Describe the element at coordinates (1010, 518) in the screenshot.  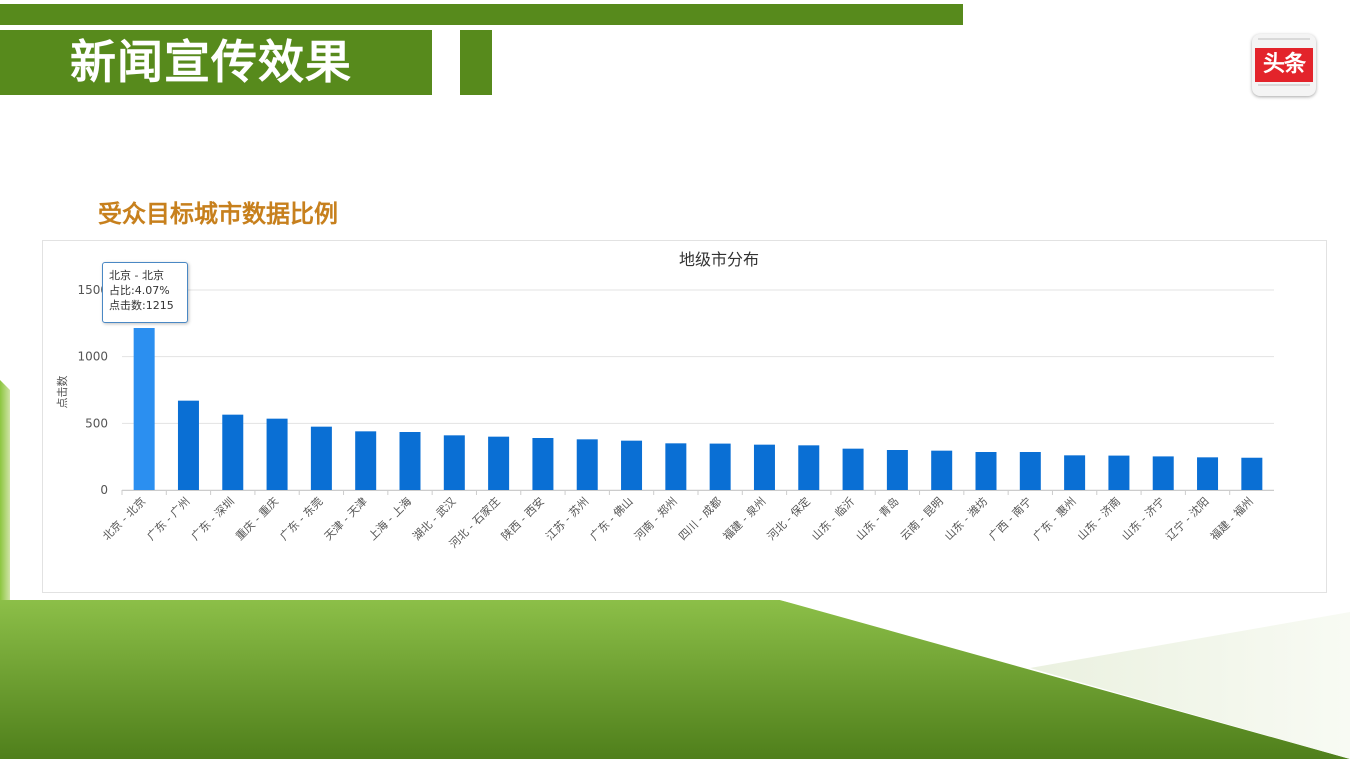
I see `x-tick-label: 广西 - 南宁` at that location.